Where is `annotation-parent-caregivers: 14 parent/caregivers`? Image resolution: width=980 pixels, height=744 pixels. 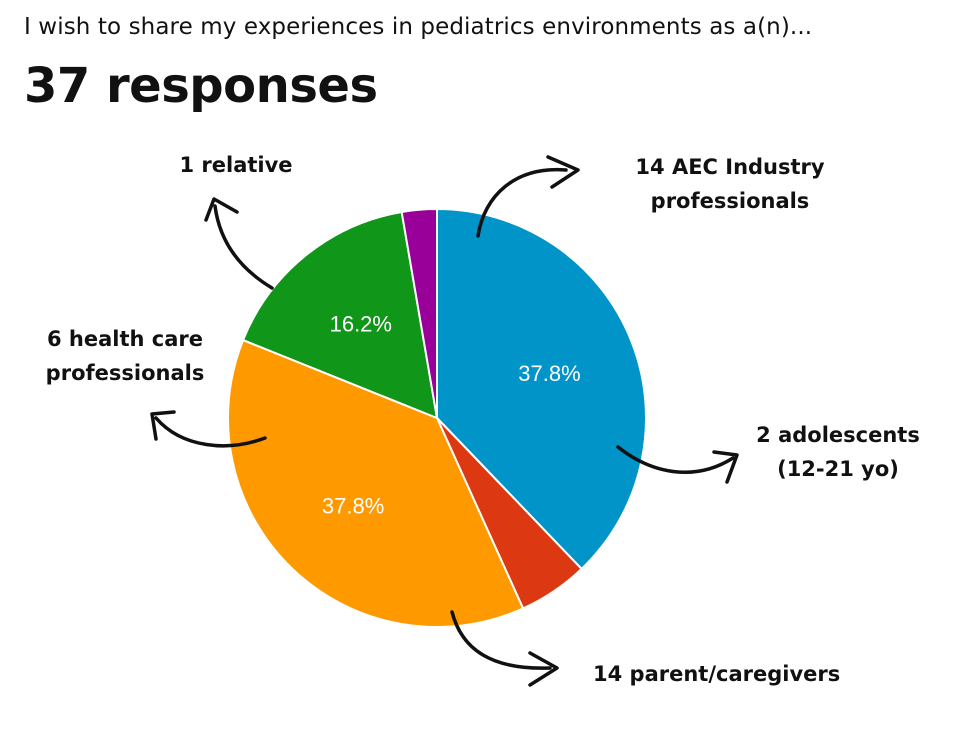
annotation-parent-caregivers: 14 parent/caregivers is located at coordinates (716, 674).